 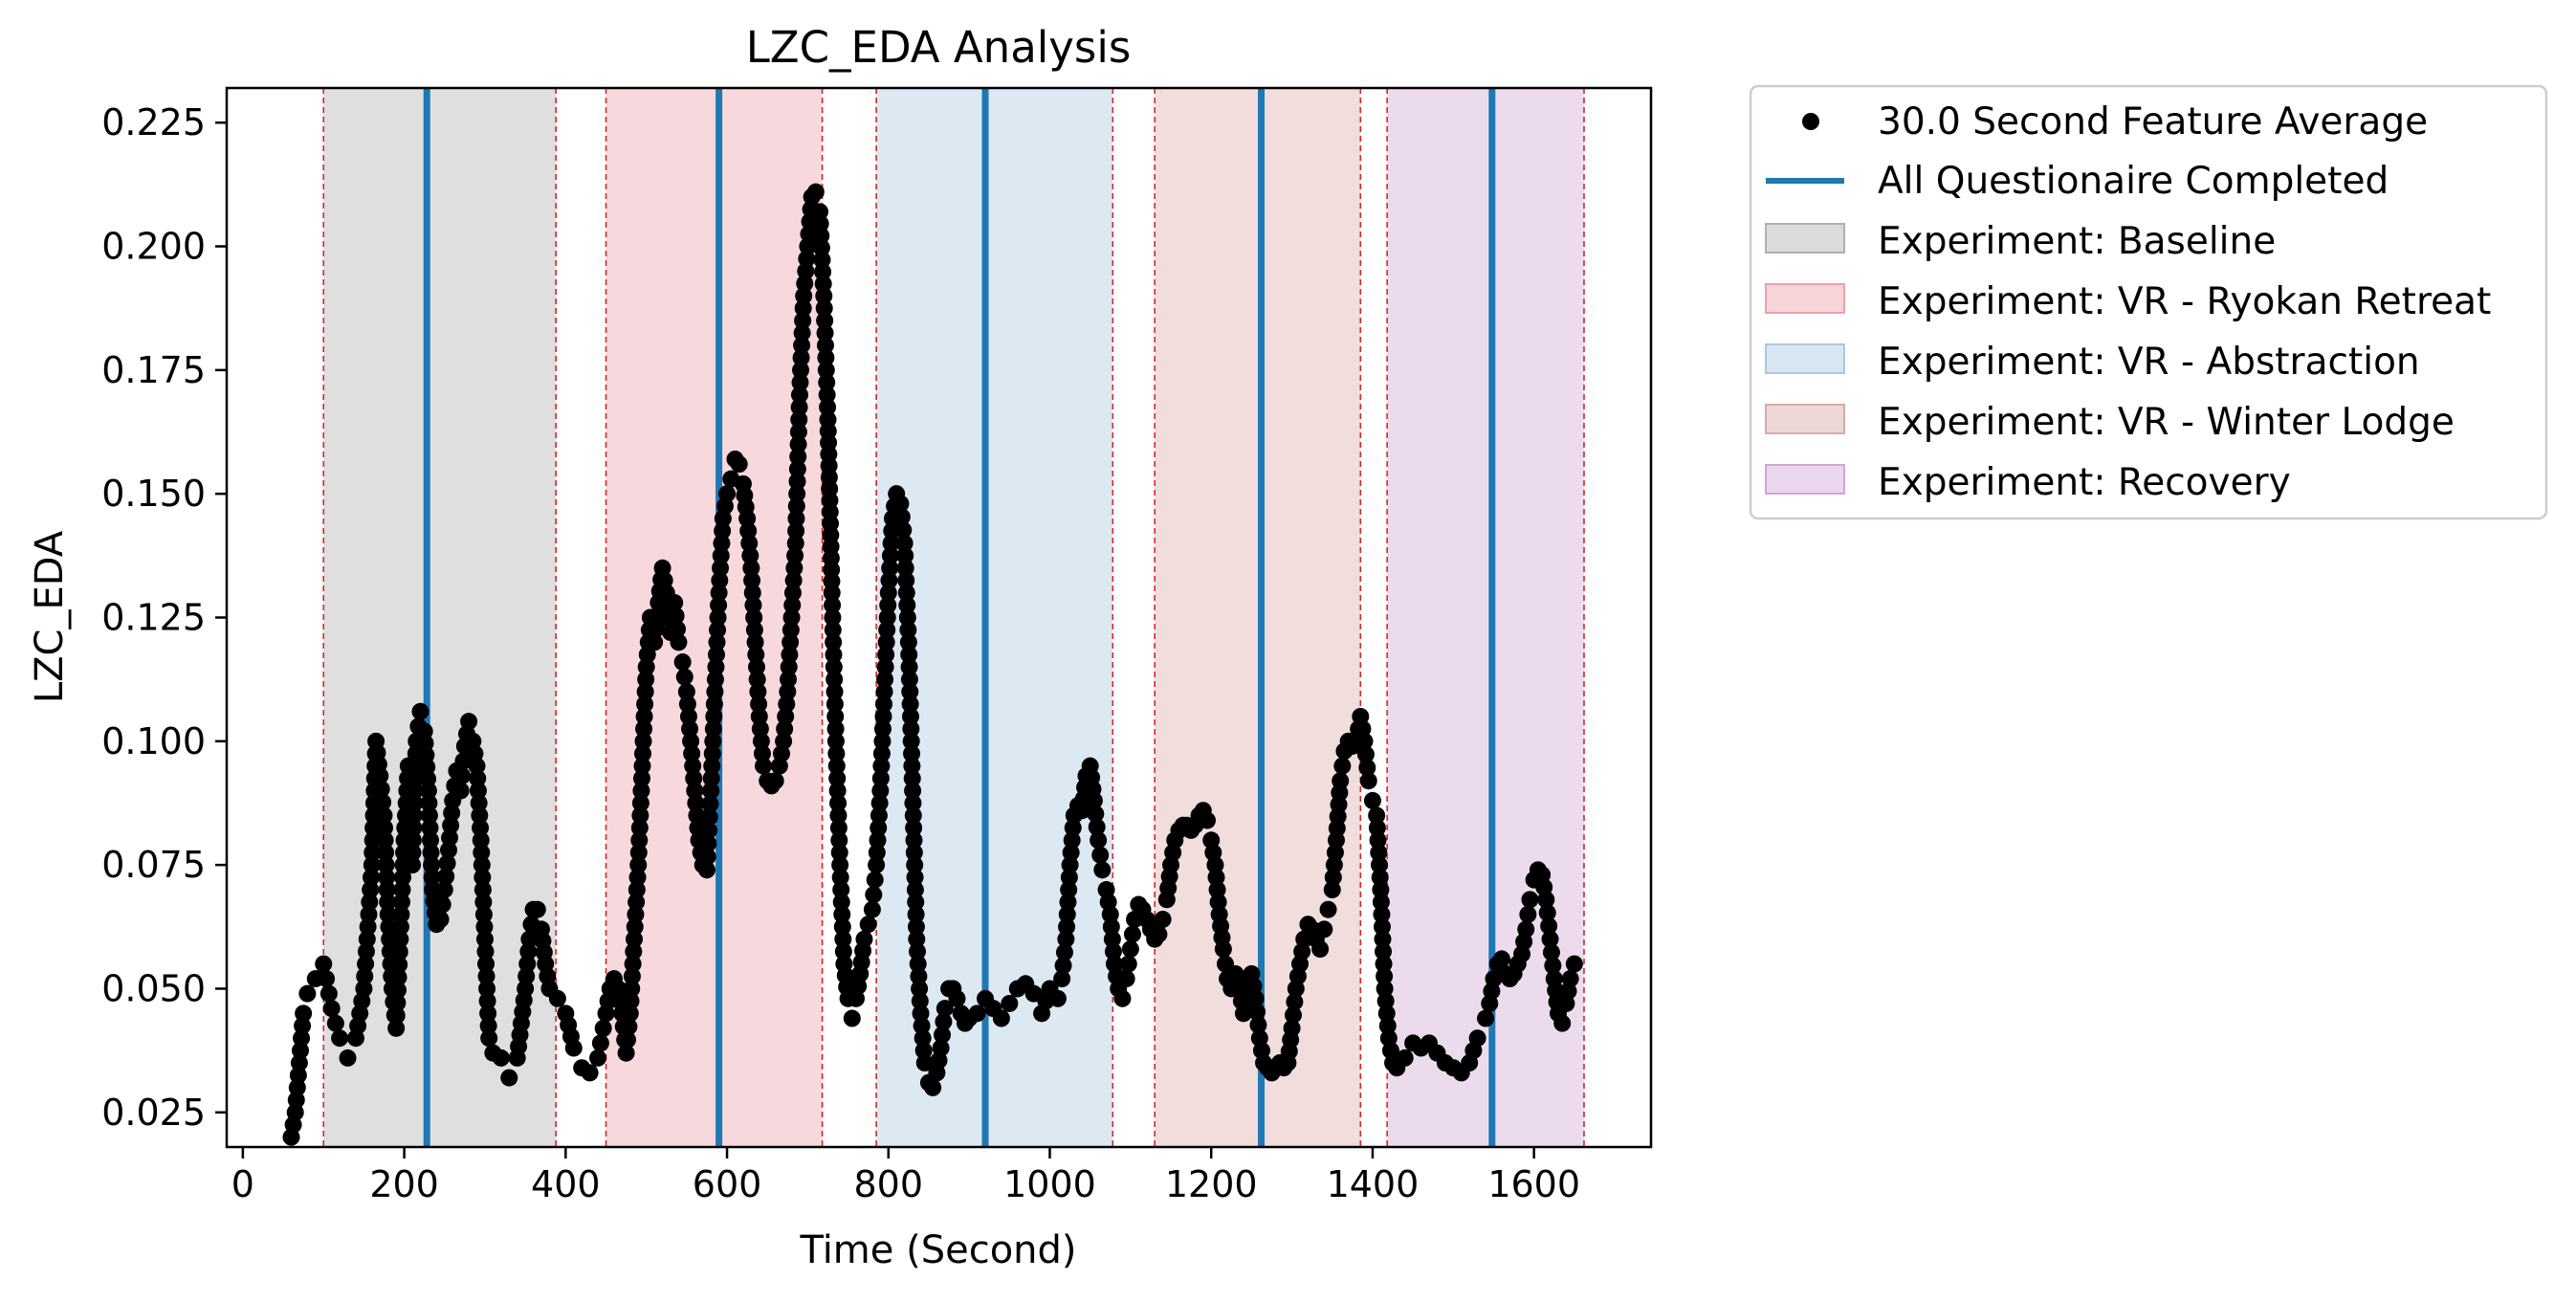 What do you see at coordinates (1805, 358) in the screenshot?
I see `legend-swatch-abstraction` at bounding box center [1805, 358].